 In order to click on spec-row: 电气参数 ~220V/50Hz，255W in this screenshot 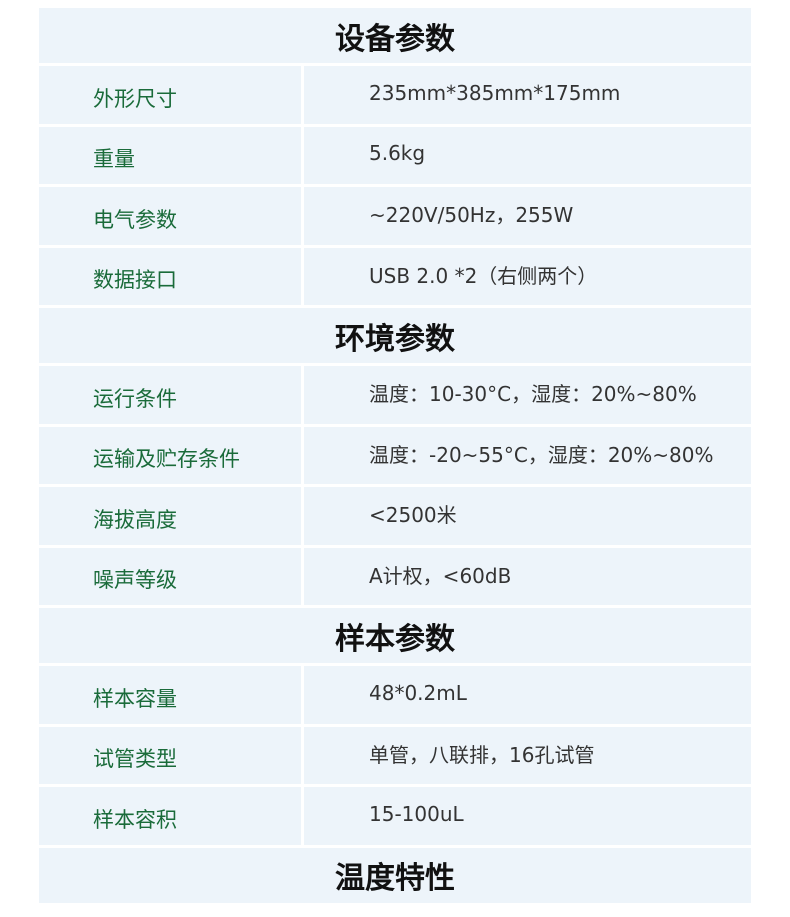, I will do `click(395, 216)`.